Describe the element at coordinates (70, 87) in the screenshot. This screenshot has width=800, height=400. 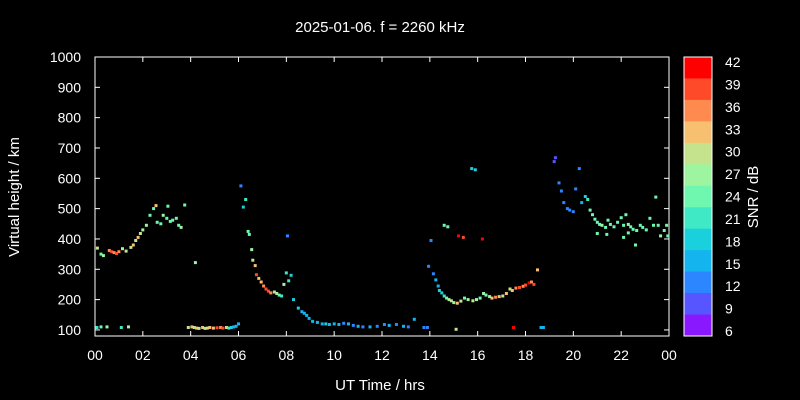
I see `y-tick-label: 900` at that location.